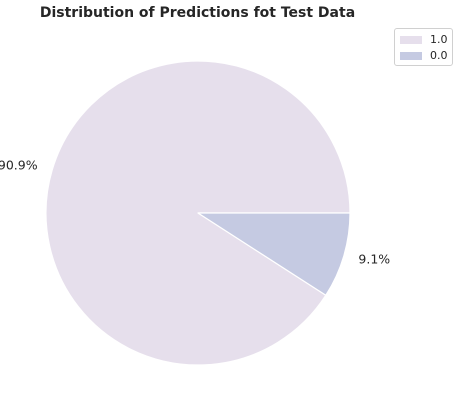  What do you see at coordinates (424, 40) in the screenshot?
I see `legend-entry: 1.0` at bounding box center [424, 40].